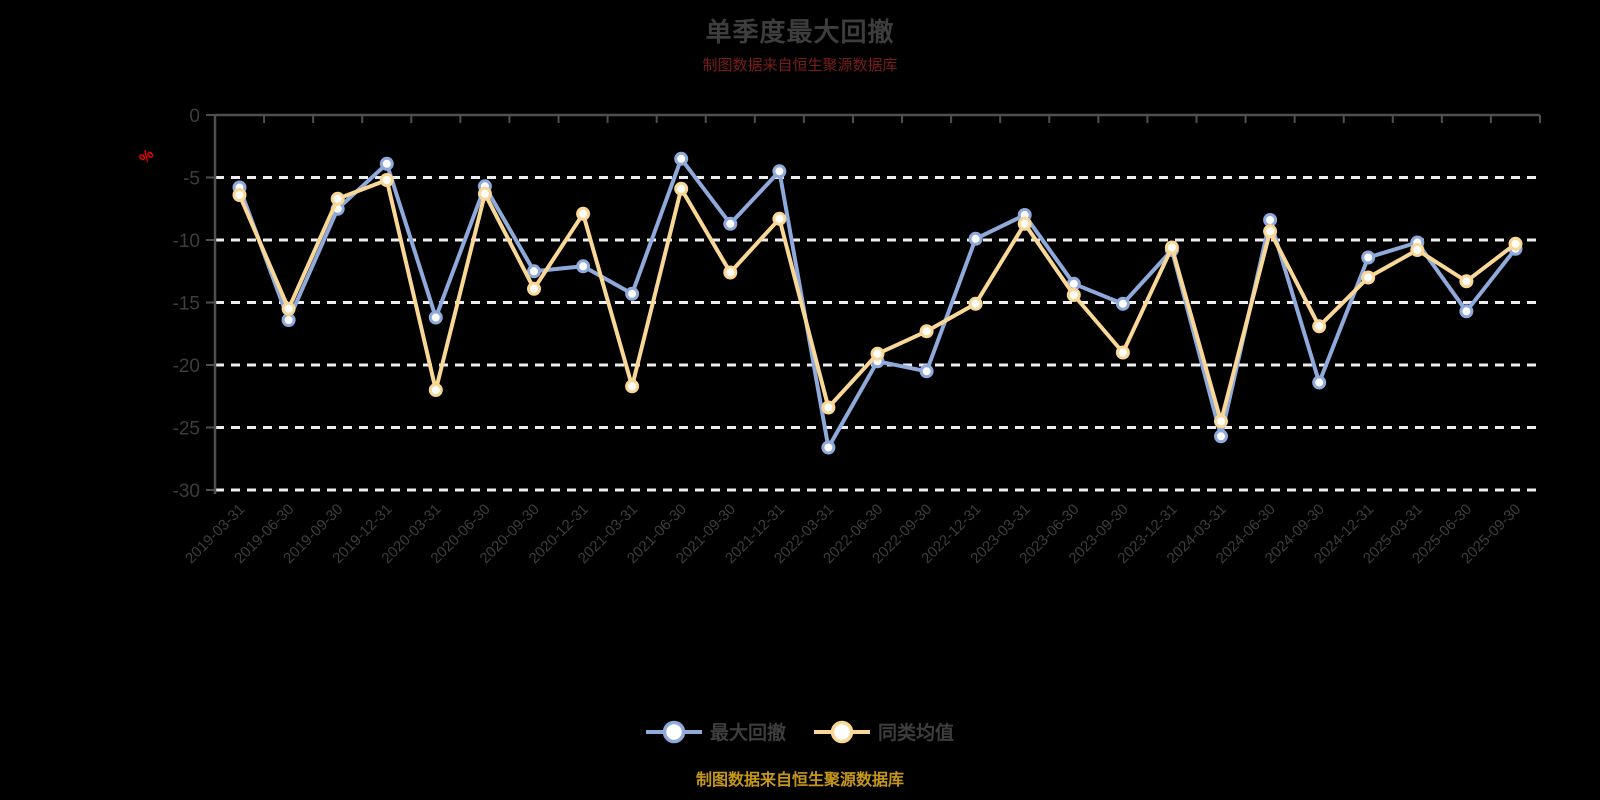 This screenshot has width=1600, height=800. I want to click on legend-label-category-average: 同类均值, so click(916, 733).